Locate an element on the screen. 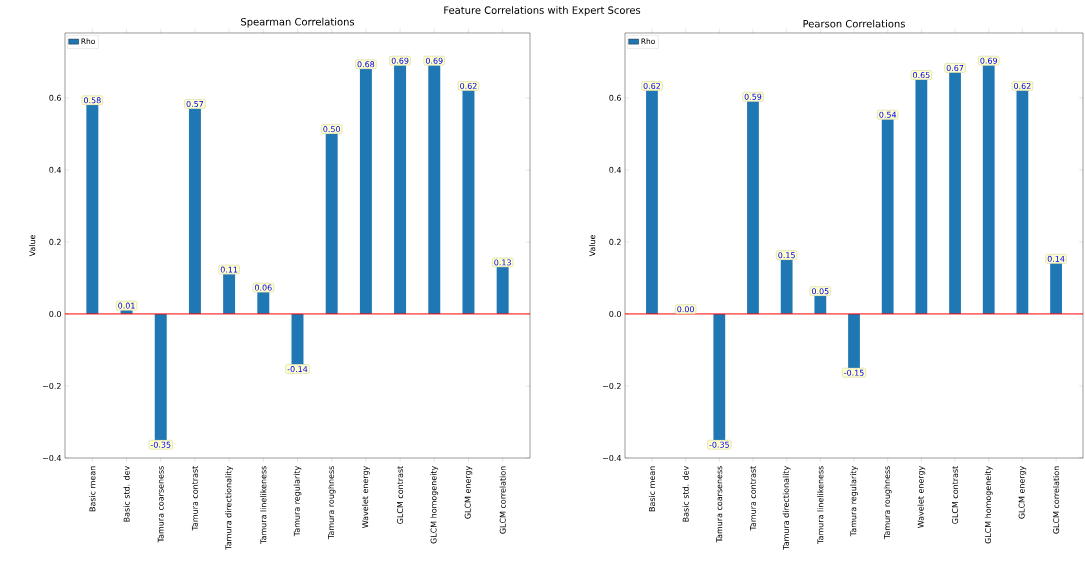 This screenshot has width=1085, height=586. chart-title: Pearson Correlations is located at coordinates (854, 23).